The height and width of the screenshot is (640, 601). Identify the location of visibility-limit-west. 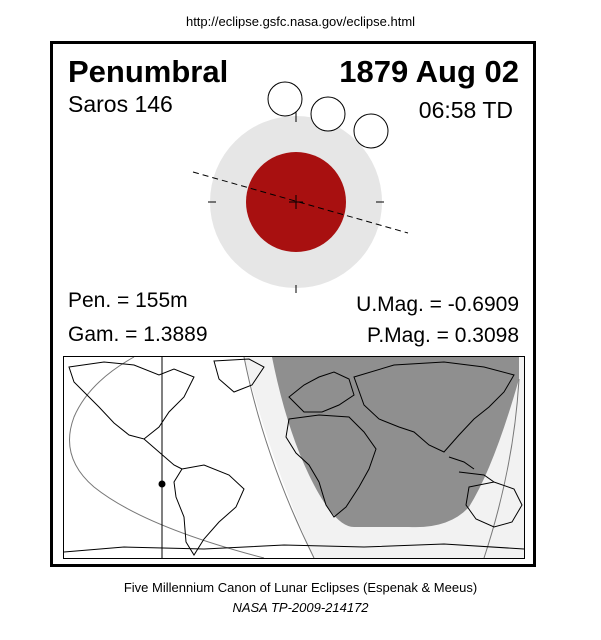
(167, 457).